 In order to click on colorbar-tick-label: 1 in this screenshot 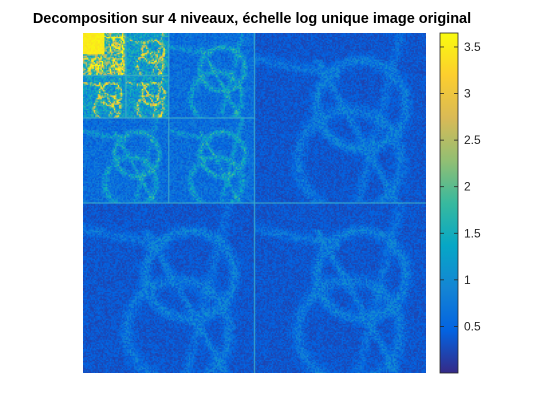, I will do `click(467, 280)`.